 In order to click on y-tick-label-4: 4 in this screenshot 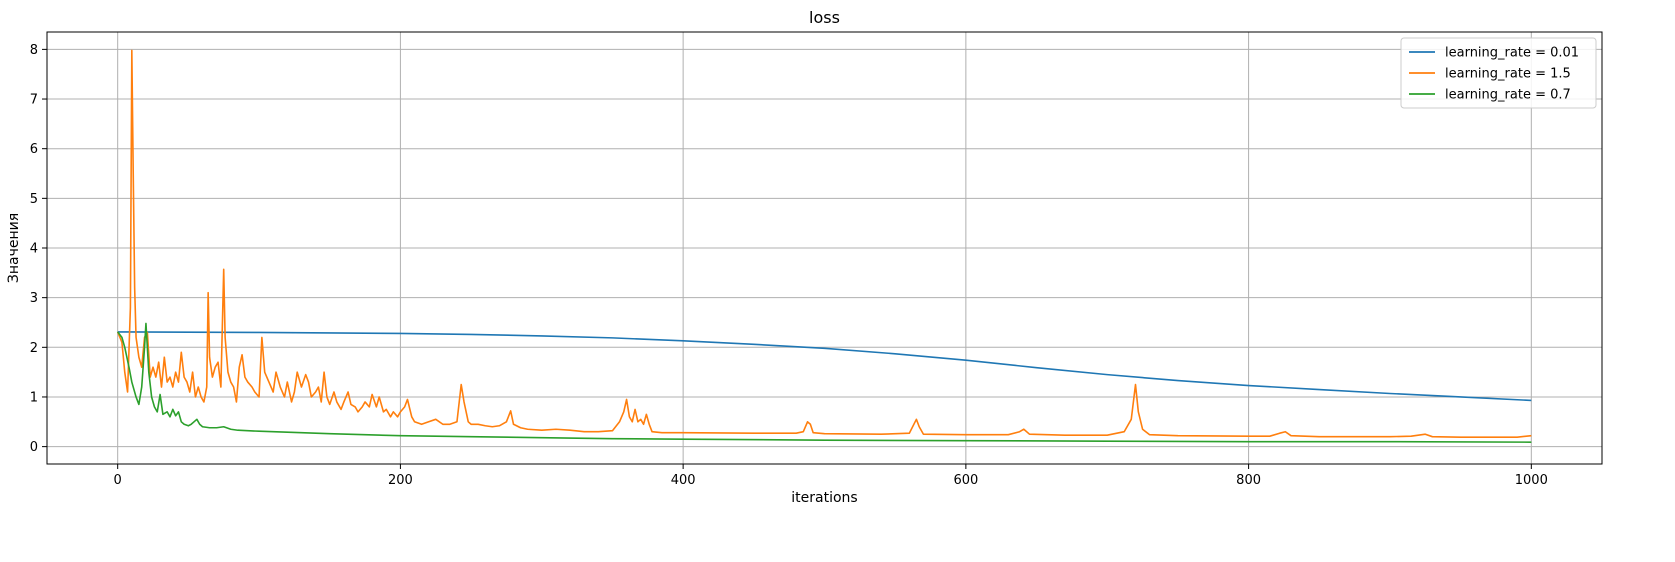, I will do `click(34, 249)`.